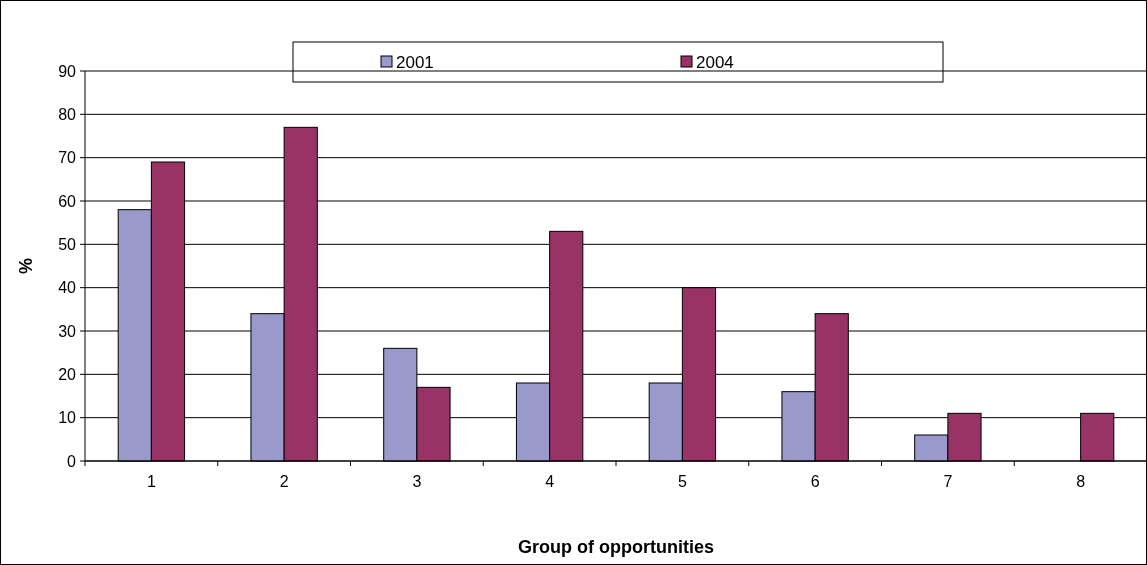  I want to click on y-tick-label: 10, so click(67, 418).